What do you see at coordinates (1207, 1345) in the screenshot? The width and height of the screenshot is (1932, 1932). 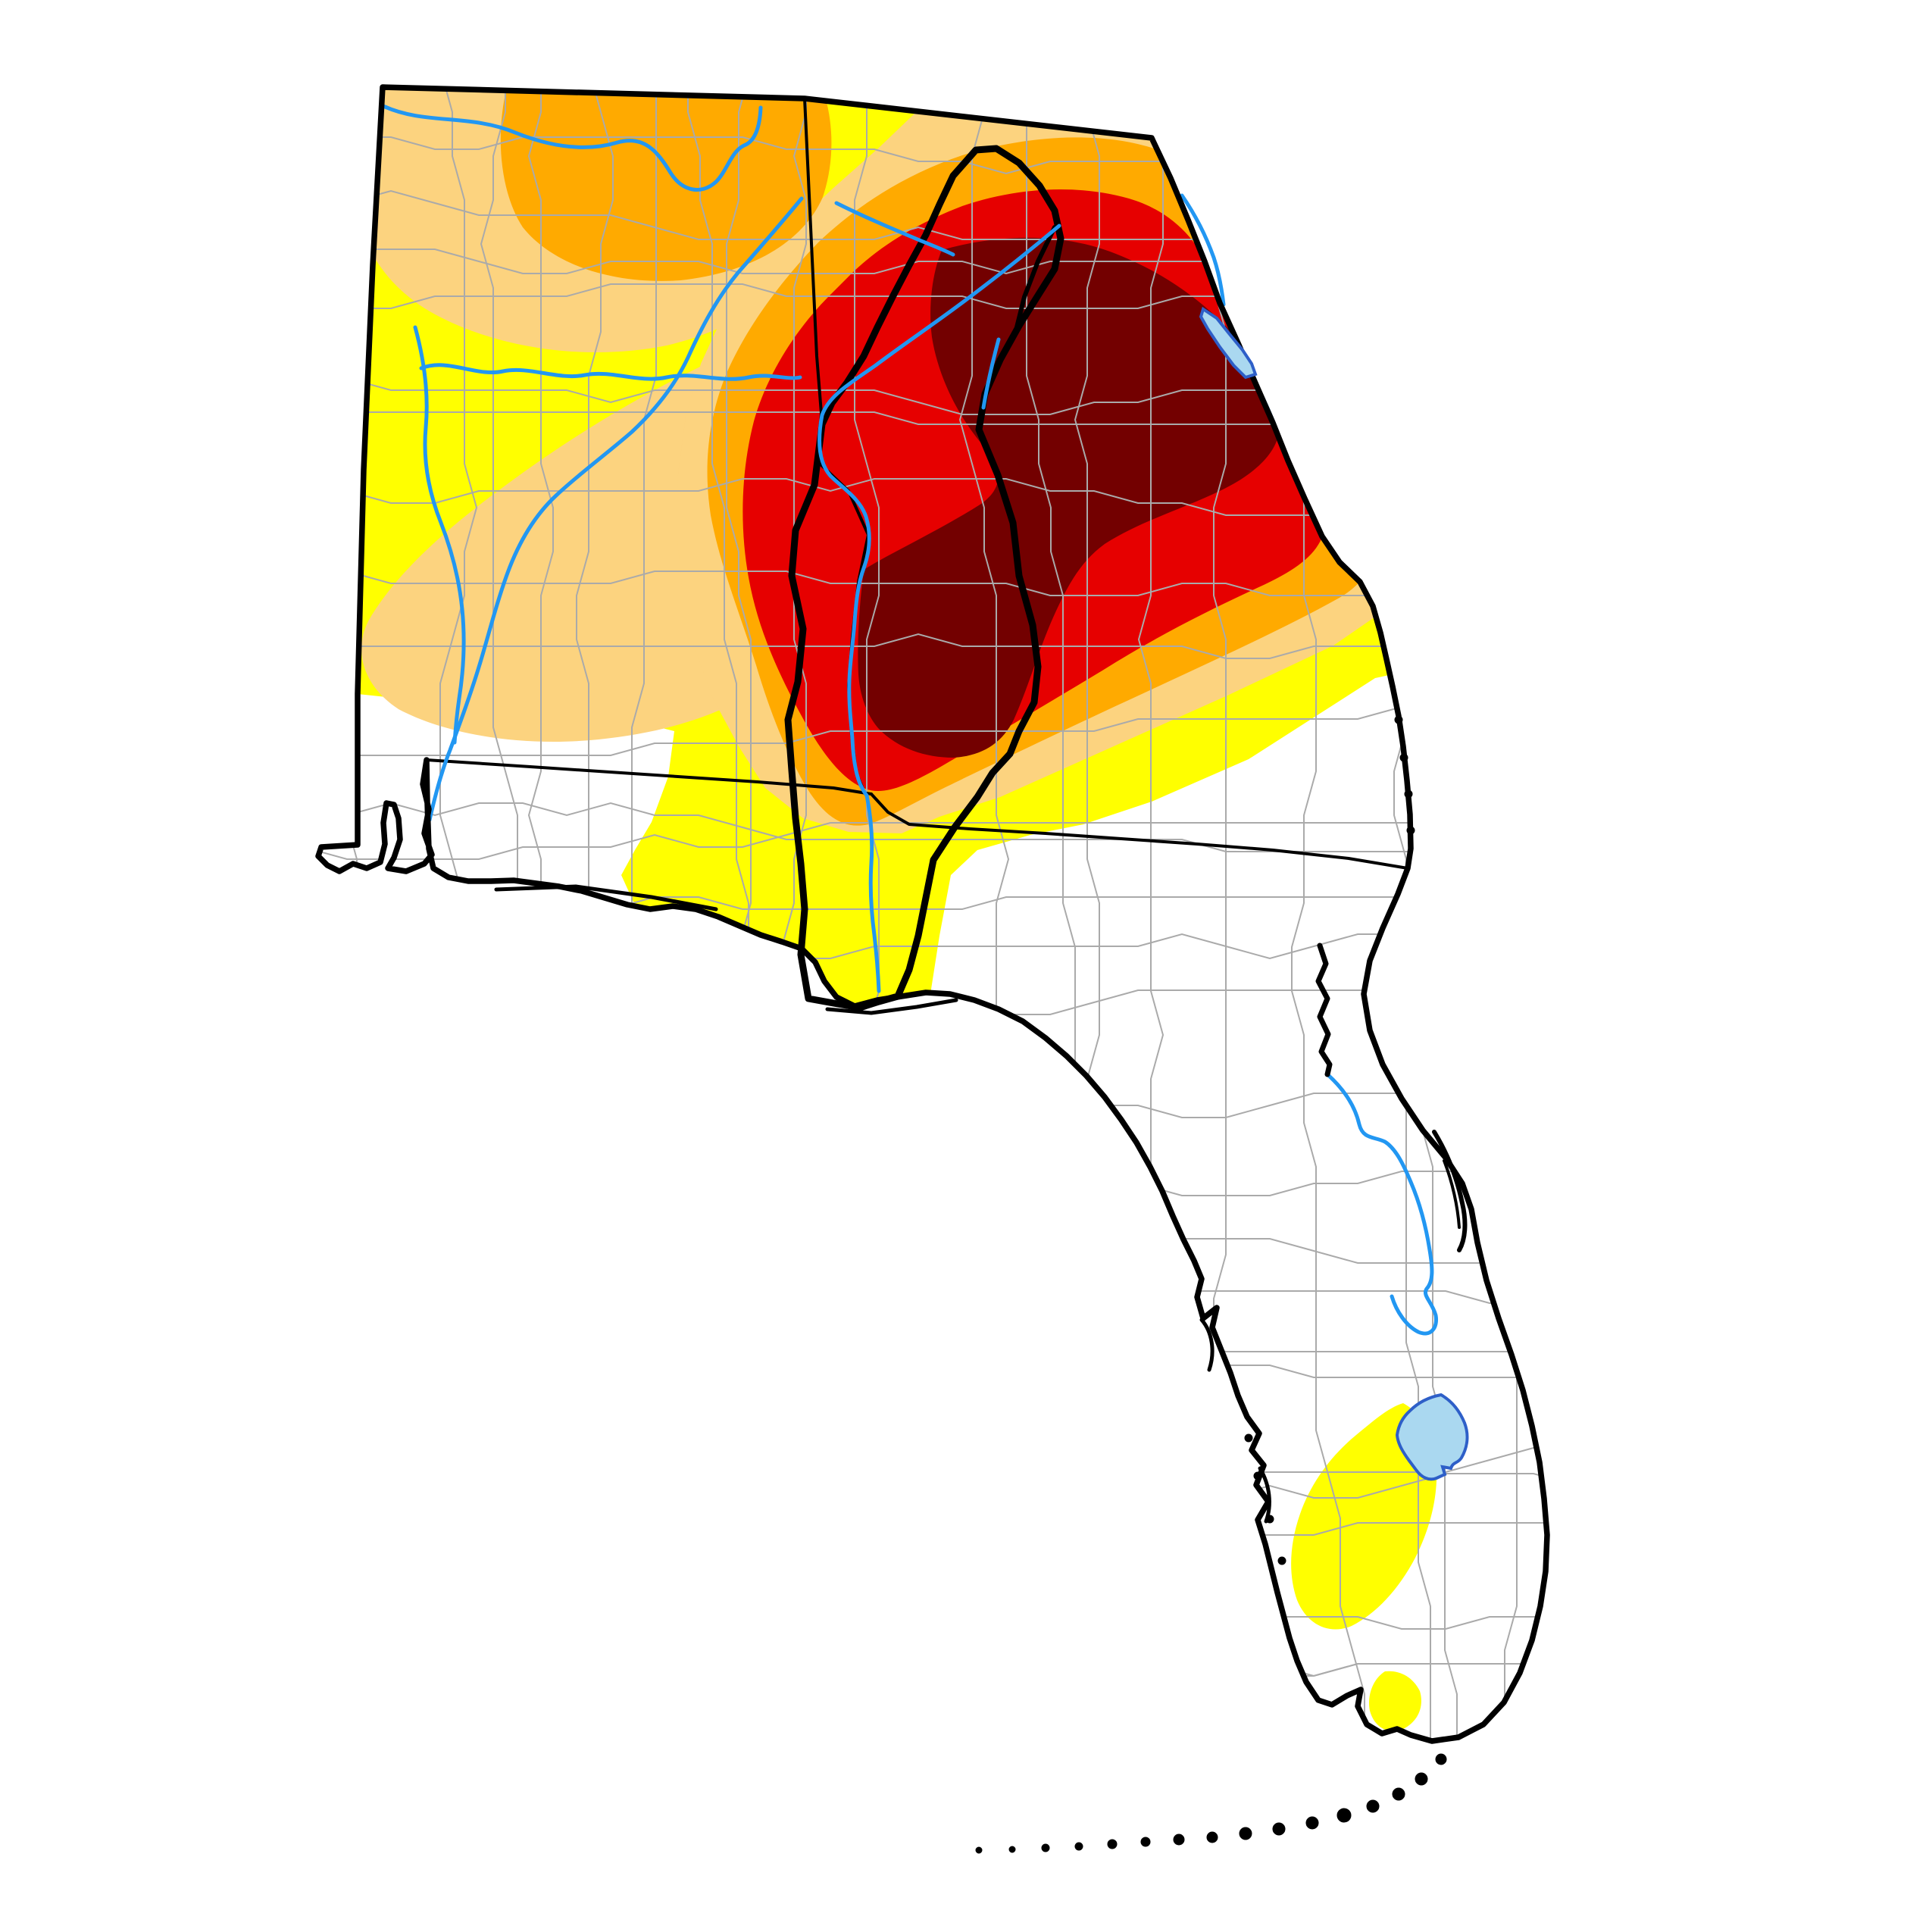 I see `tampa-bay-inlet` at bounding box center [1207, 1345].